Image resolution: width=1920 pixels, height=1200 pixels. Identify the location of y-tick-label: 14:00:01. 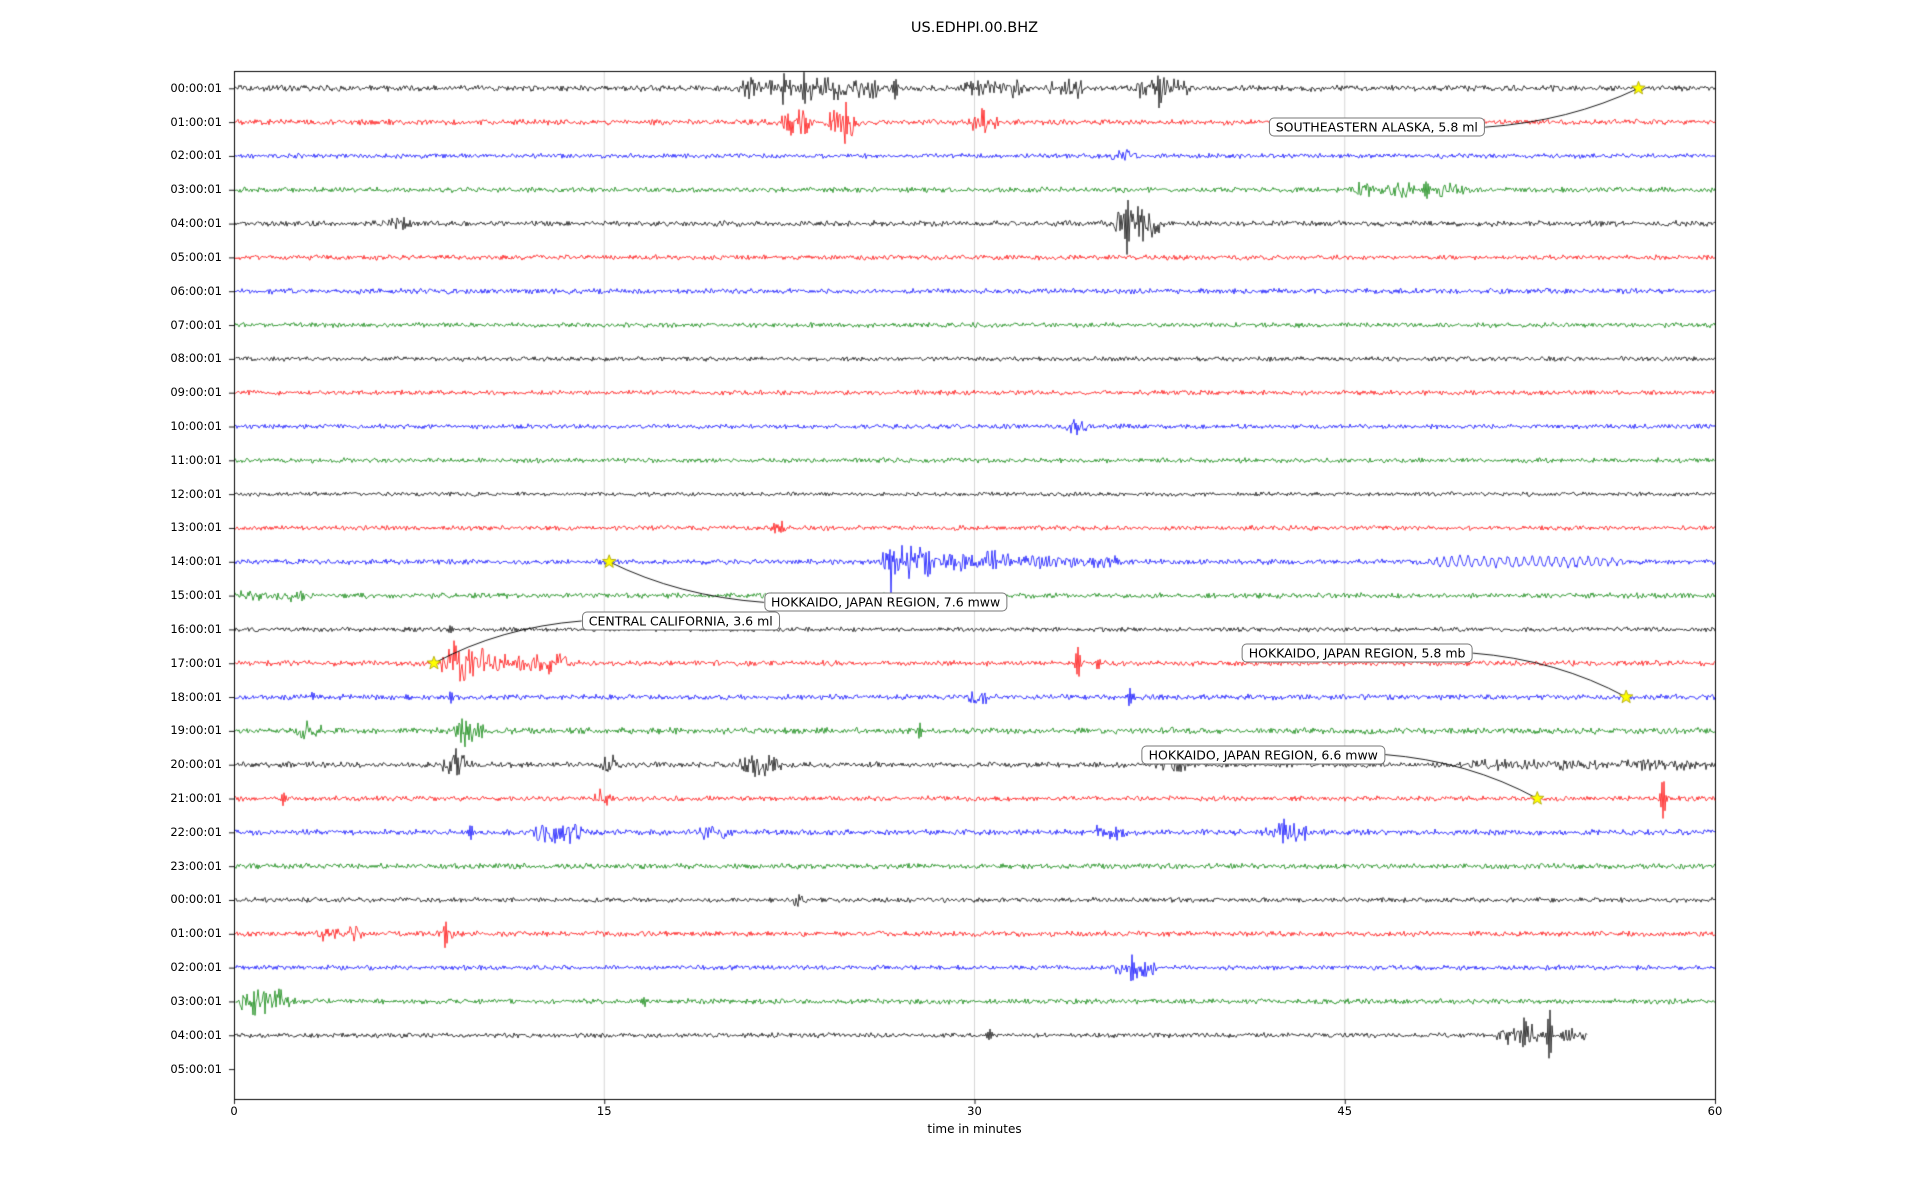
(196, 561).